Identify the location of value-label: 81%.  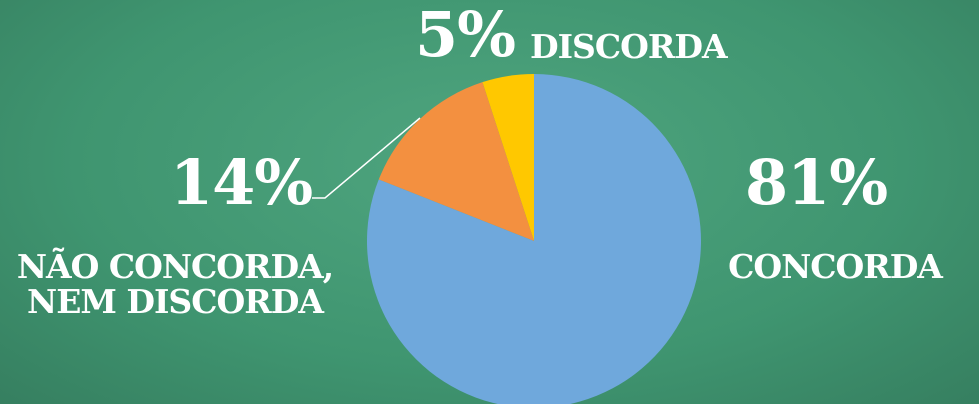
(816, 182).